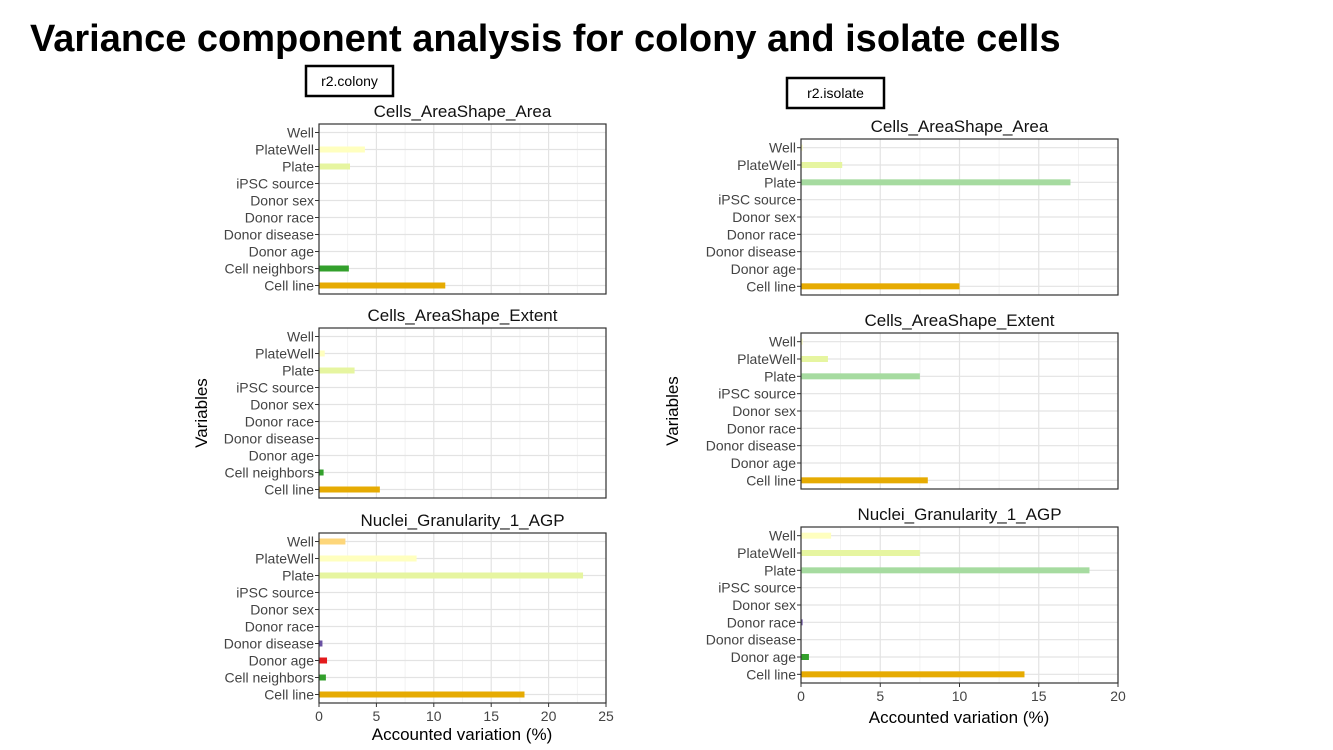 This screenshot has width=1333, height=750. What do you see at coordinates (549, 716) in the screenshot?
I see `x-tick-label: 20` at bounding box center [549, 716].